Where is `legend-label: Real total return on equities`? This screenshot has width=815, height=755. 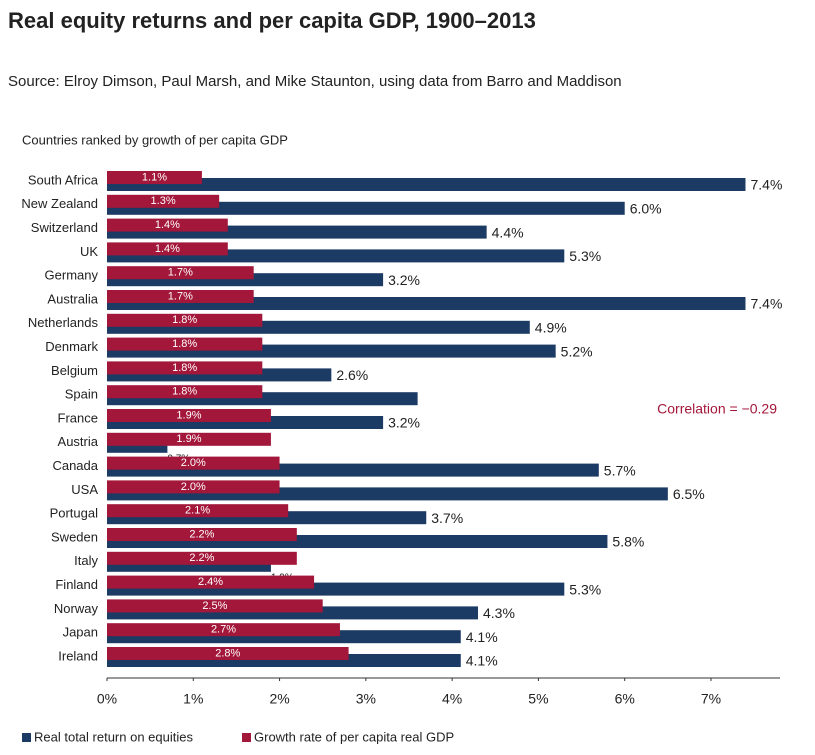 legend-label: Real total return on equities is located at coordinates (113, 736).